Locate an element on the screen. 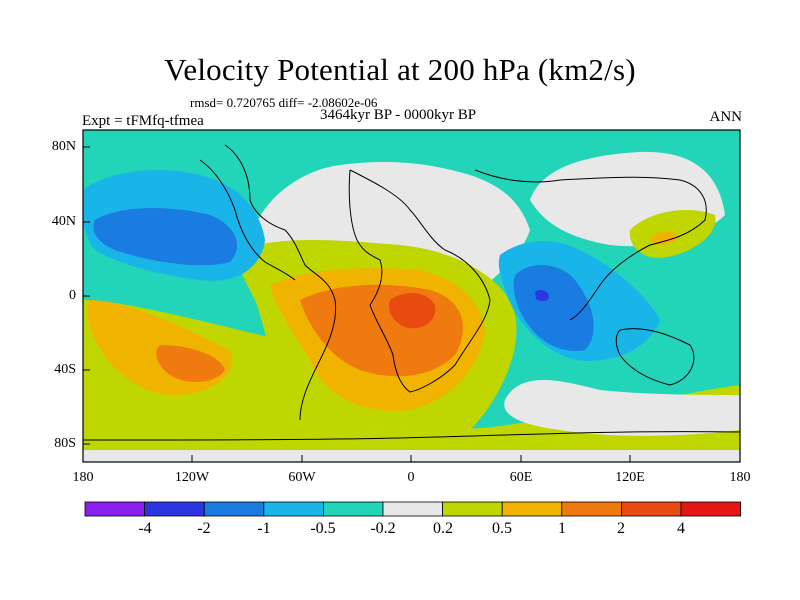 The image size is (800, 600). region-indian-darkblue is located at coordinates (542, 295).